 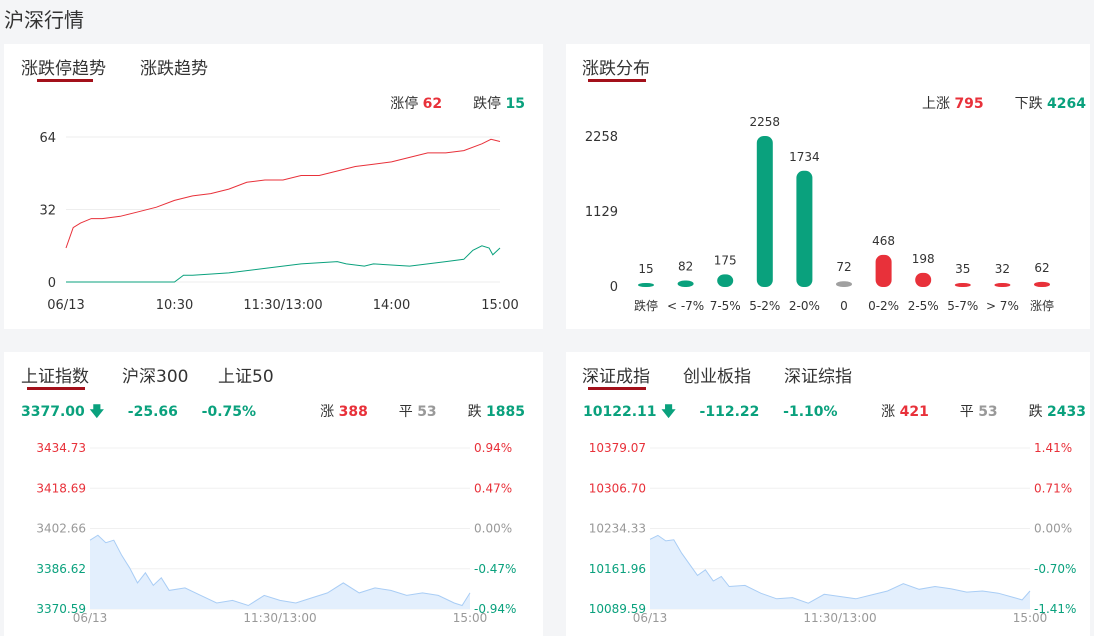 I want to click on bar-value-label: 32, so click(x=1002, y=269).